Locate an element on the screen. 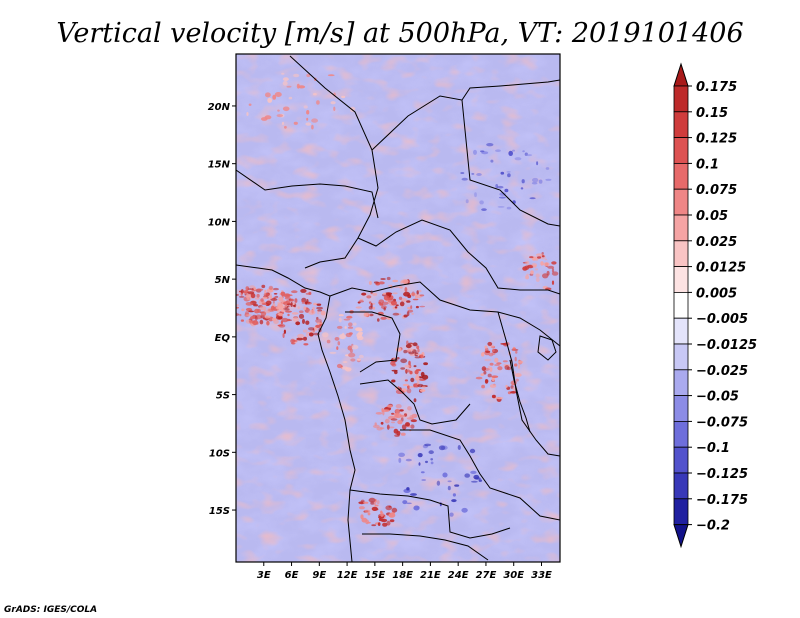 The image size is (800, 618). colorbar-label: −0.075 is located at coordinates (722, 422).